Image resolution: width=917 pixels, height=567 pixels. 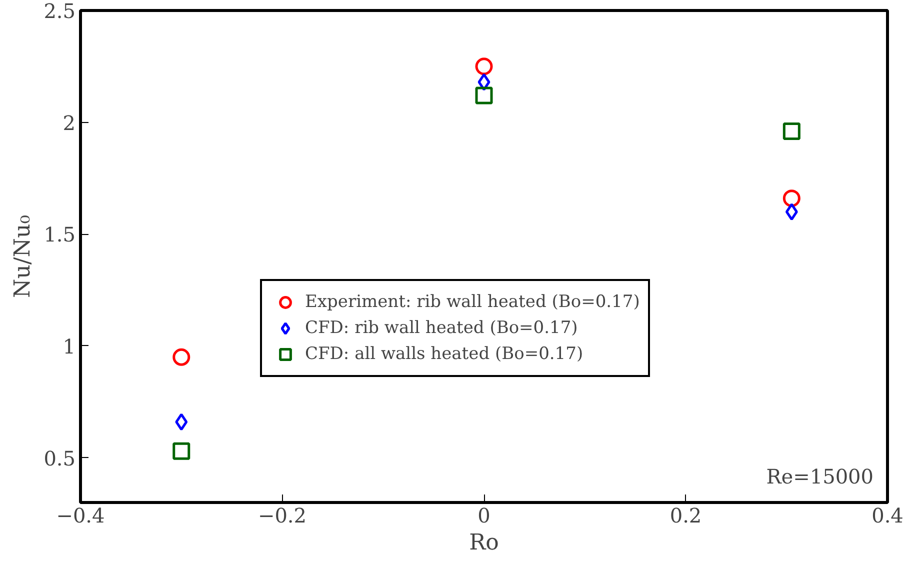 What do you see at coordinates (282, 516) in the screenshot?
I see `x-tick-label: −0.2` at bounding box center [282, 516].